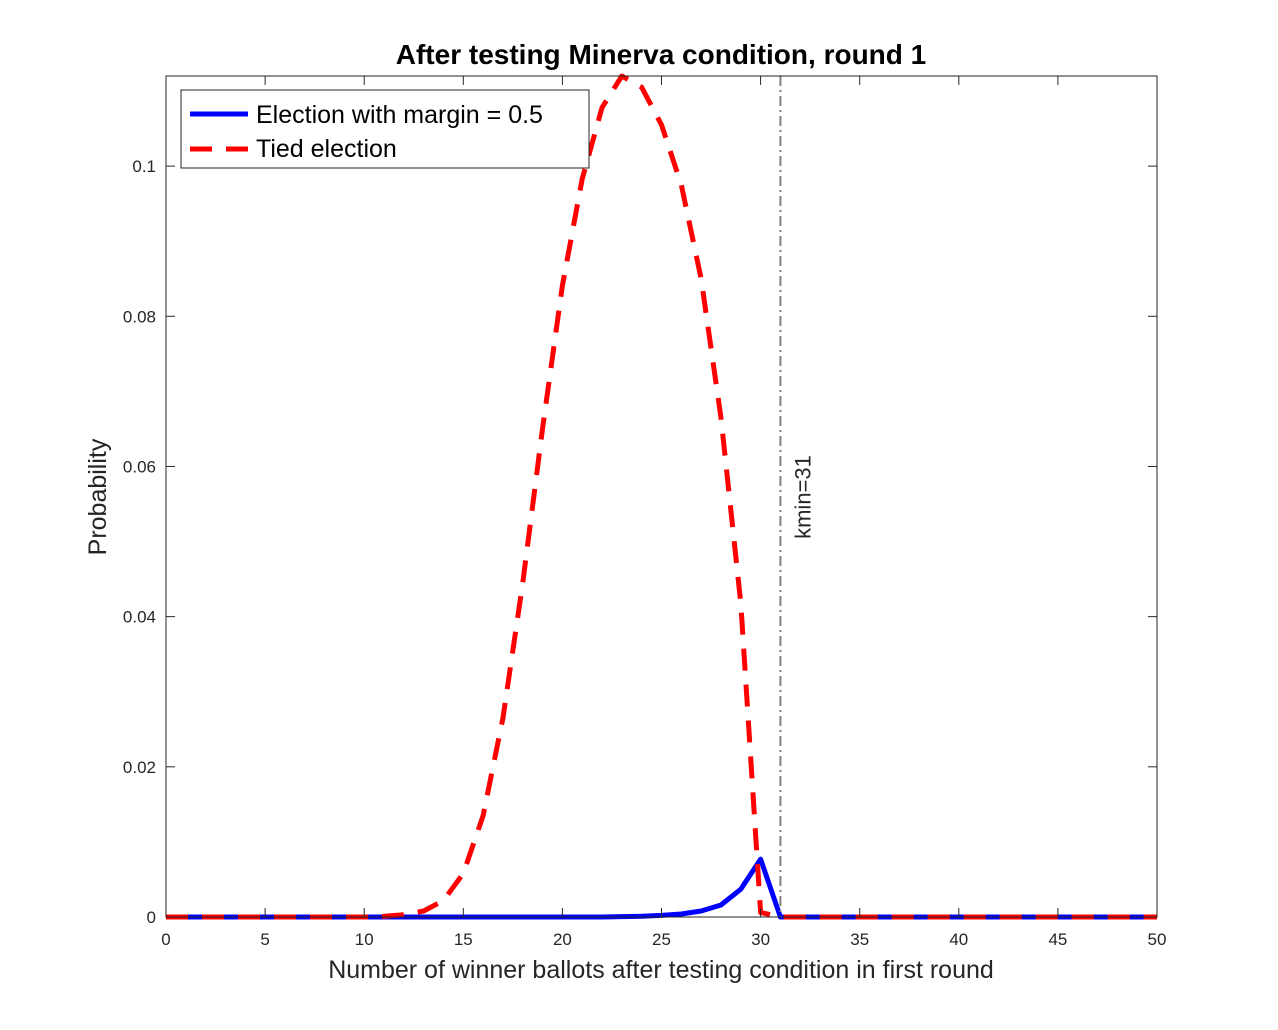 This screenshot has width=1278, height=1030. What do you see at coordinates (165, 939) in the screenshot?
I see `x-tick-label: 0` at bounding box center [165, 939].